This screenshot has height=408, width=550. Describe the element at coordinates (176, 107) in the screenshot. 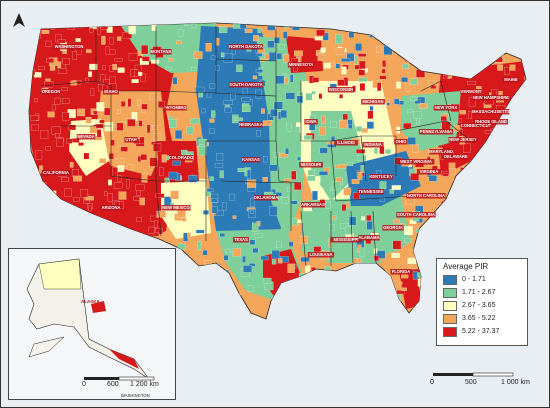

I see `state-label-wyoming: WYOMING` at that location.